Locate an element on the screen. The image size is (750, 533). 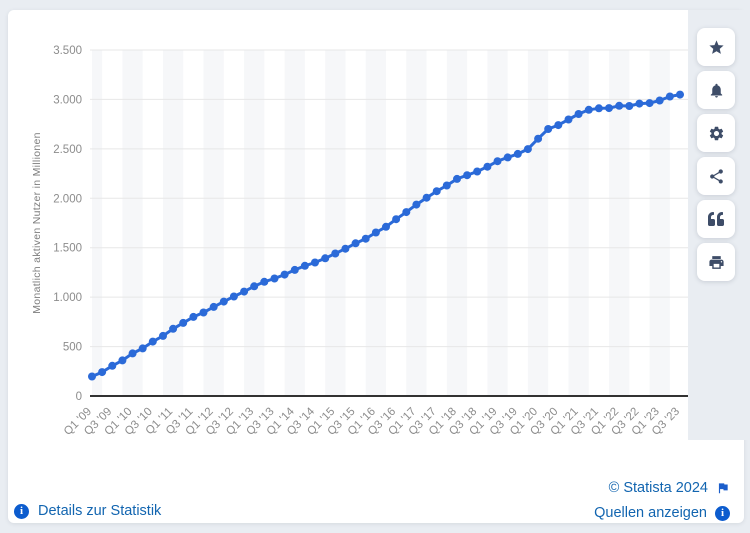
notifications-button is located at coordinates (716, 90).